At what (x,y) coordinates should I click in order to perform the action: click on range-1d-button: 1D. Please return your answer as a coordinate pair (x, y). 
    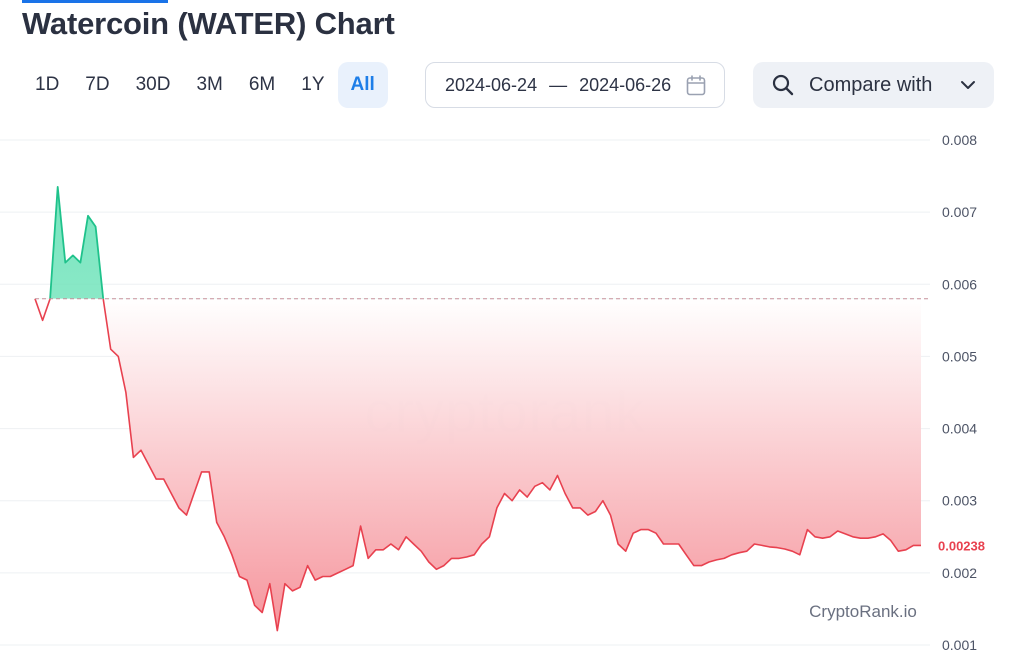
    Looking at the image, I should click on (47, 84).